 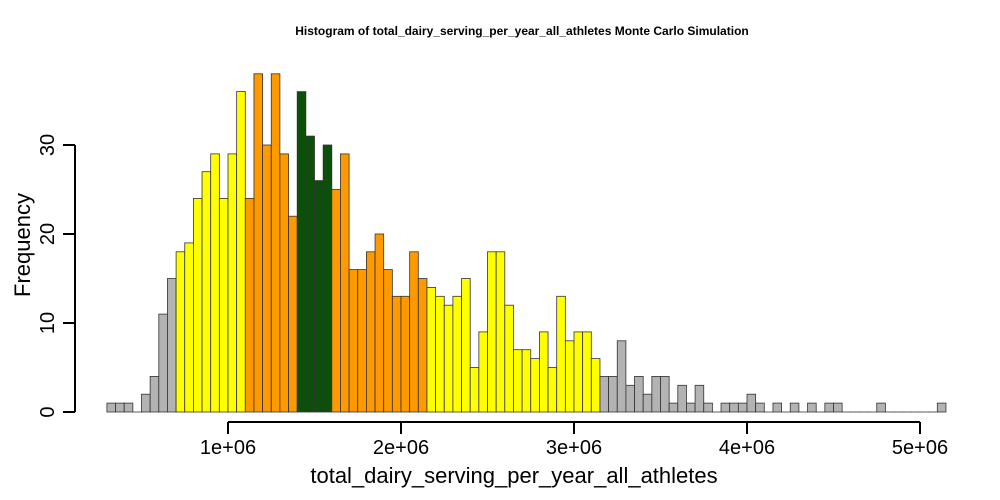 What do you see at coordinates (747, 448) in the screenshot?
I see `x-tick-label: 4e+06` at bounding box center [747, 448].